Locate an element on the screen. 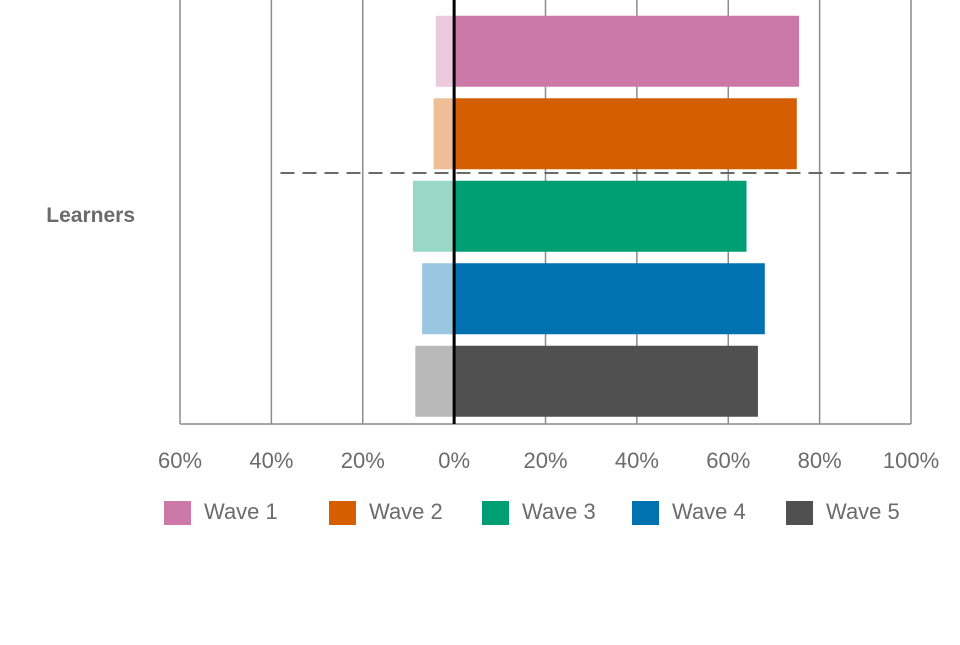 The image size is (960, 645). category-label: Learners is located at coordinates (90, 215).